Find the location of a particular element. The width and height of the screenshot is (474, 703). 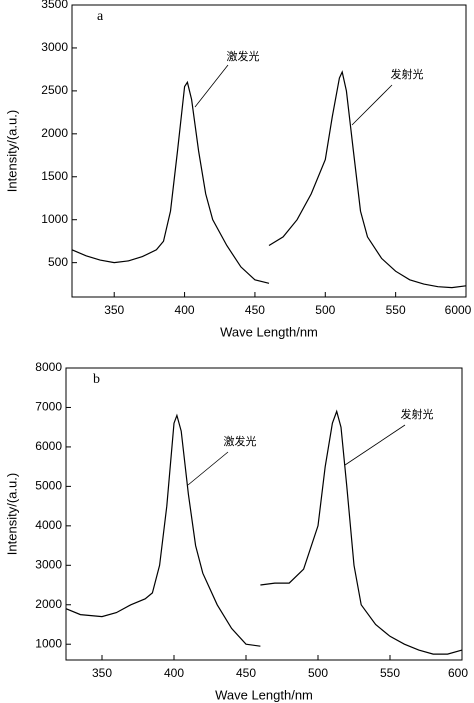

y-tick-label: 4000 is located at coordinates (48, 525).